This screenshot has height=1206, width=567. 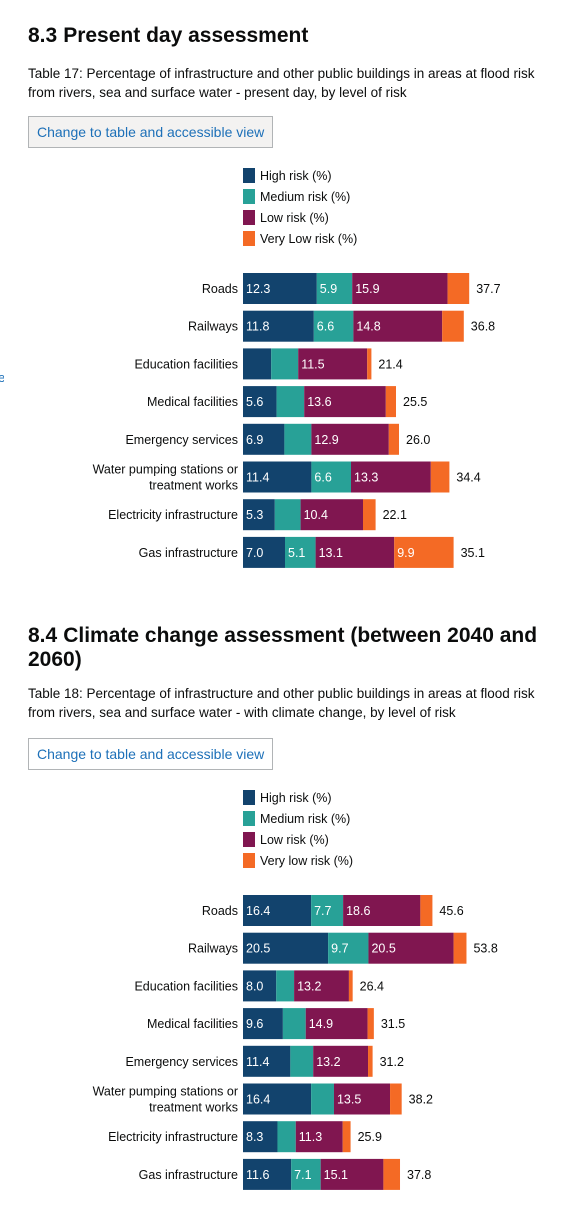 What do you see at coordinates (390, 364) in the screenshot?
I see `bar-total-label: 21.4` at bounding box center [390, 364].